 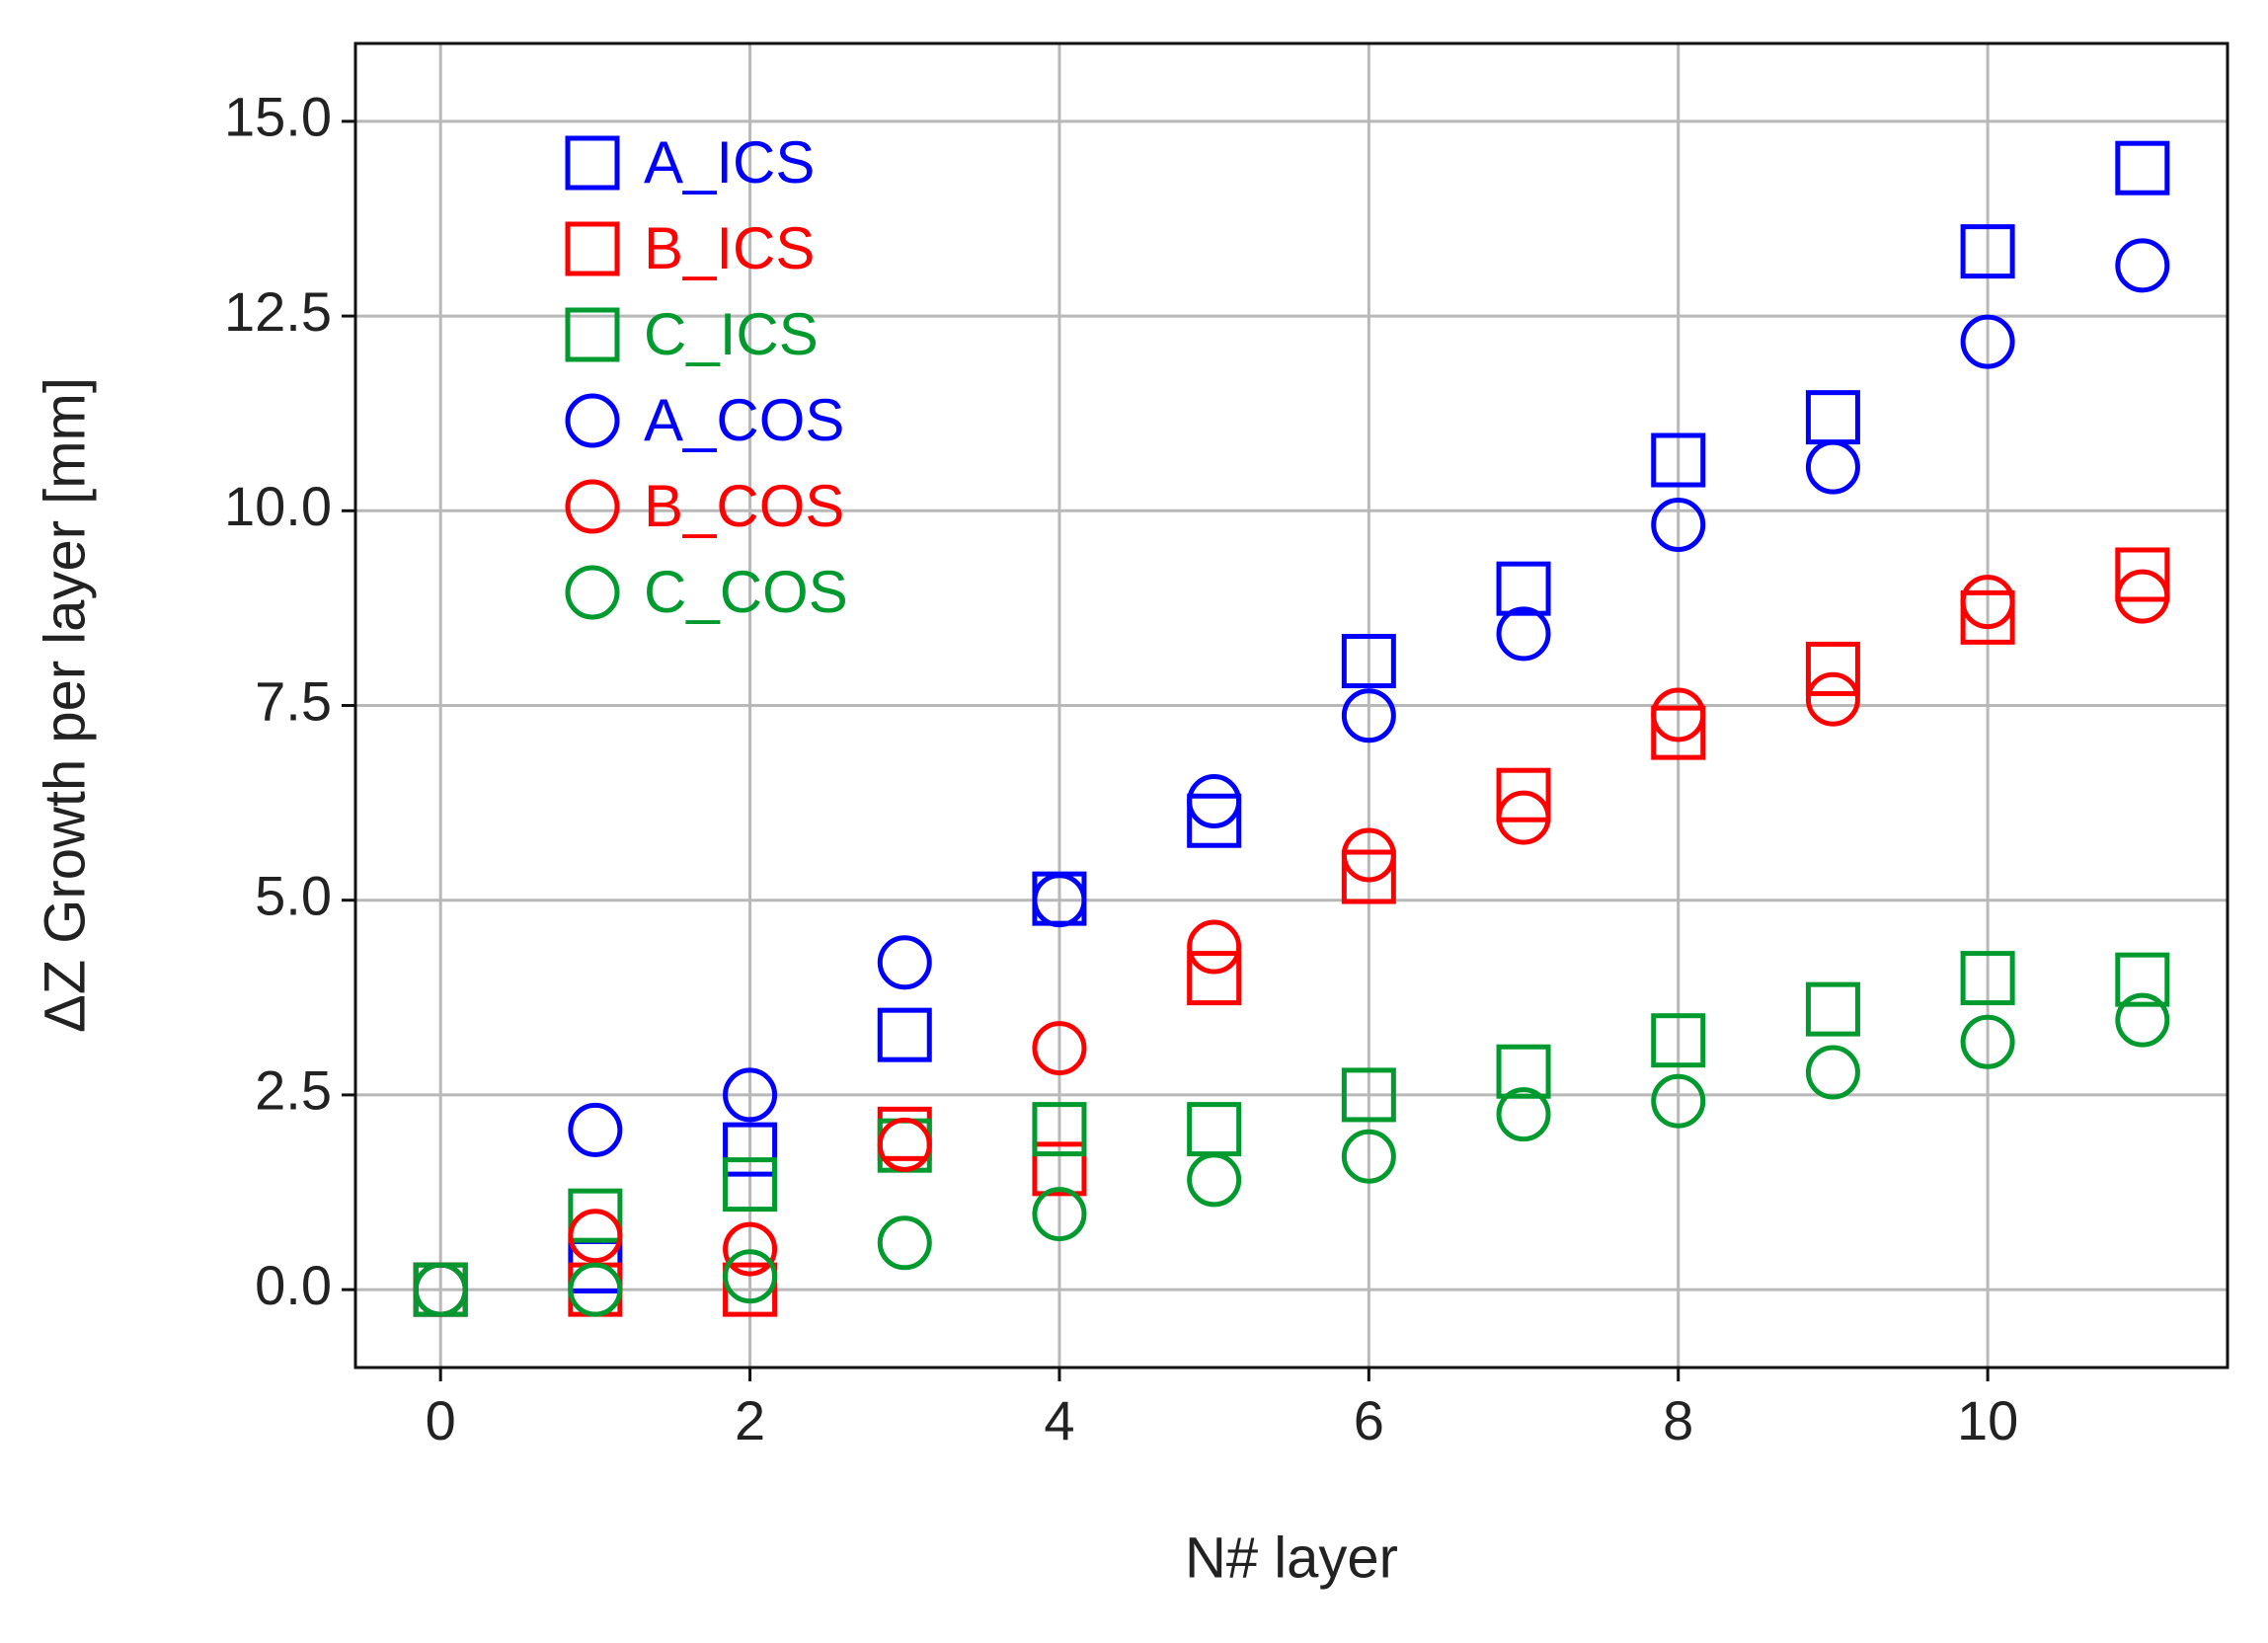 What do you see at coordinates (1678, 1420) in the screenshot?
I see `x-tick-label: 8` at bounding box center [1678, 1420].